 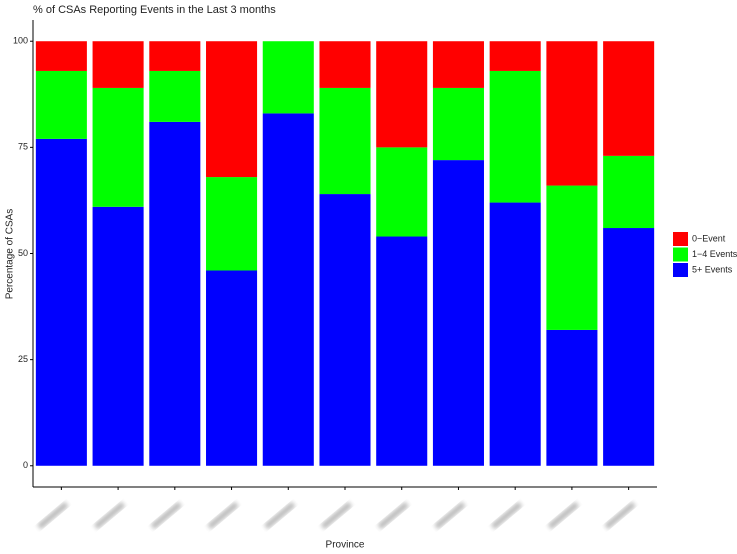 What do you see at coordinates (712, 269) in the screenshot?
I see `legend-label: 5+ Events` at bounding box center [712, 269].